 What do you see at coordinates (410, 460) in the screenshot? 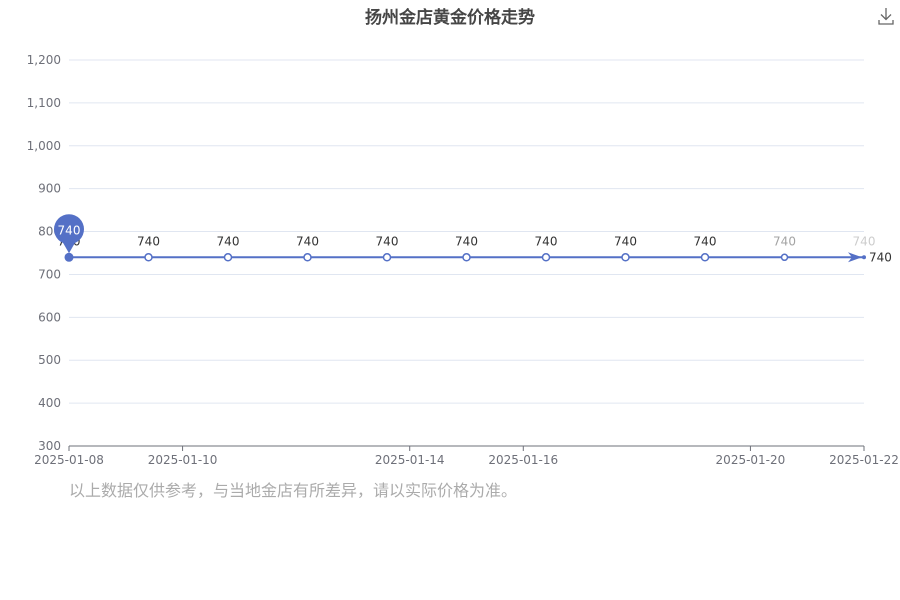
I see `x-tick-label: 2025-01-14` at bounding box center [410, 460].